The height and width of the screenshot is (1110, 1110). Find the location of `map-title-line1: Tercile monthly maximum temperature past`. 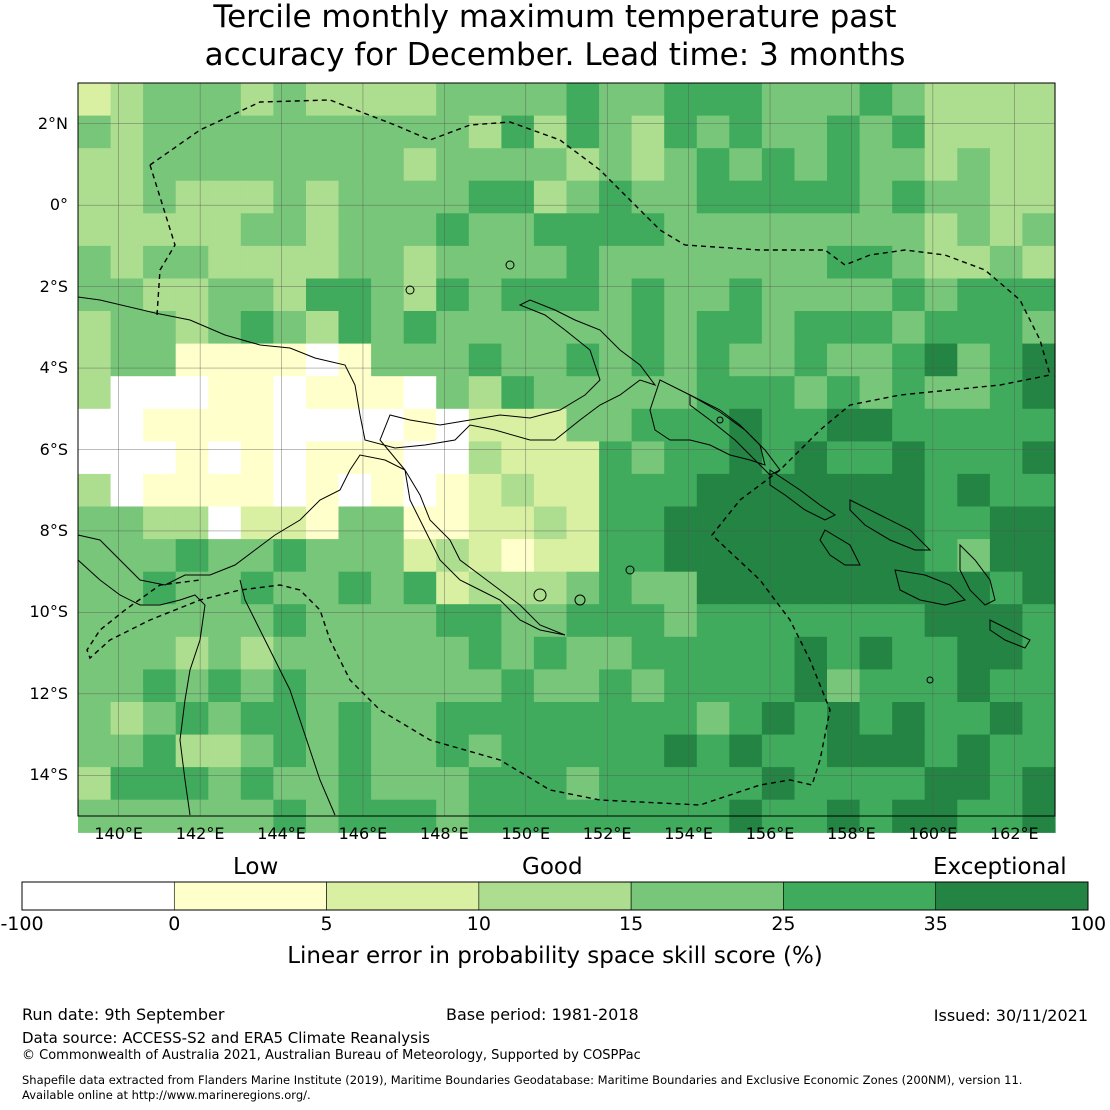

map-title-line1: Tercile monthly maximum temperature past is located at coordinates (555, 17).